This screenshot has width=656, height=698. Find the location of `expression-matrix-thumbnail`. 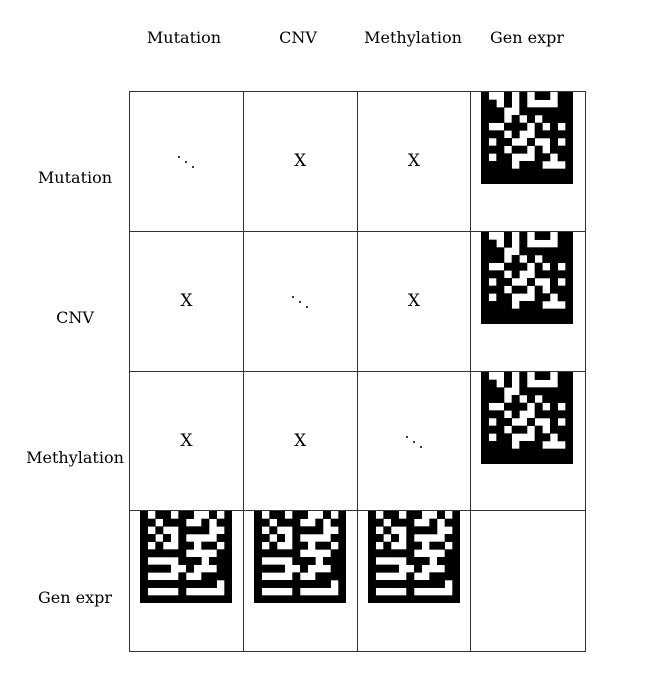

expression-matrix-thumbnail is located at coordinates (186, 557).